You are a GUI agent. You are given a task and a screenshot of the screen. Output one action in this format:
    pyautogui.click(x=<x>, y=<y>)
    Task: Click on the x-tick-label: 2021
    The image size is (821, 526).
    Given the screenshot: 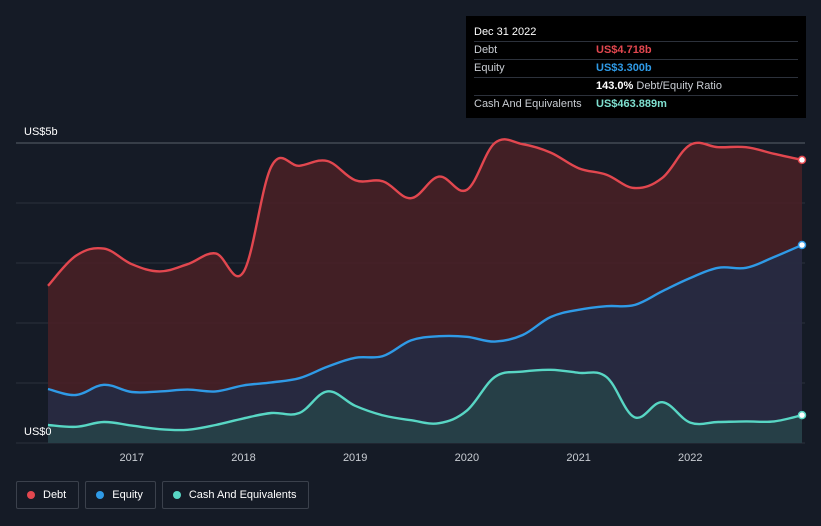 What is the action you would take?
    pyautogui.click(x=578, y=458)
    